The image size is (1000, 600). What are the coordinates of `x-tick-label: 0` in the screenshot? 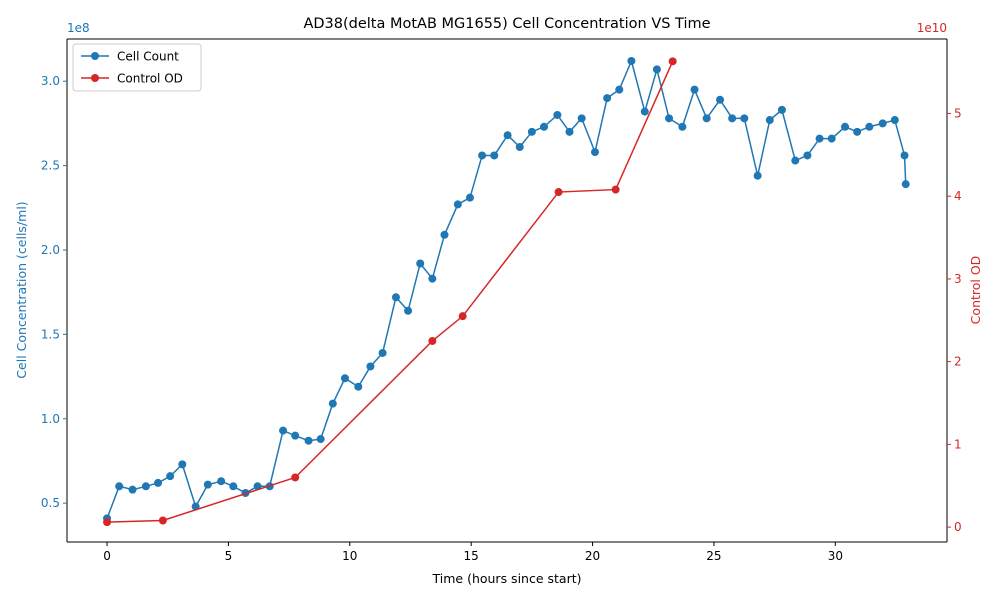 It's located at (107, 556).